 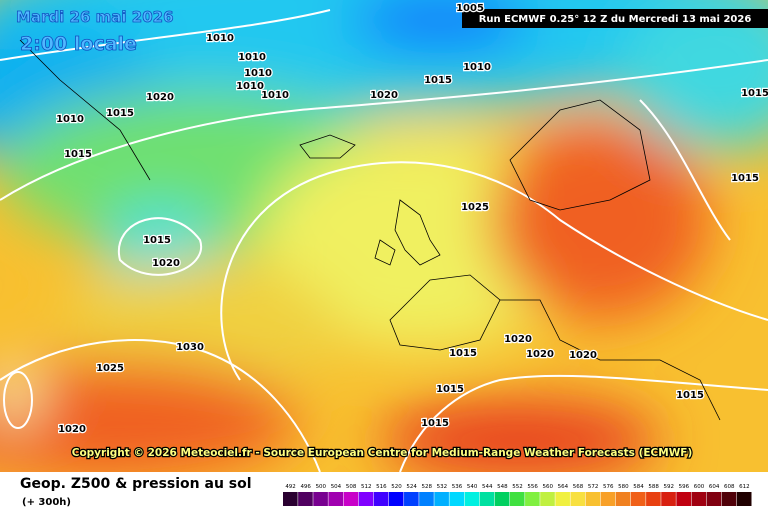 I want to click on scale-label: 492, so click(x=290, y=487).